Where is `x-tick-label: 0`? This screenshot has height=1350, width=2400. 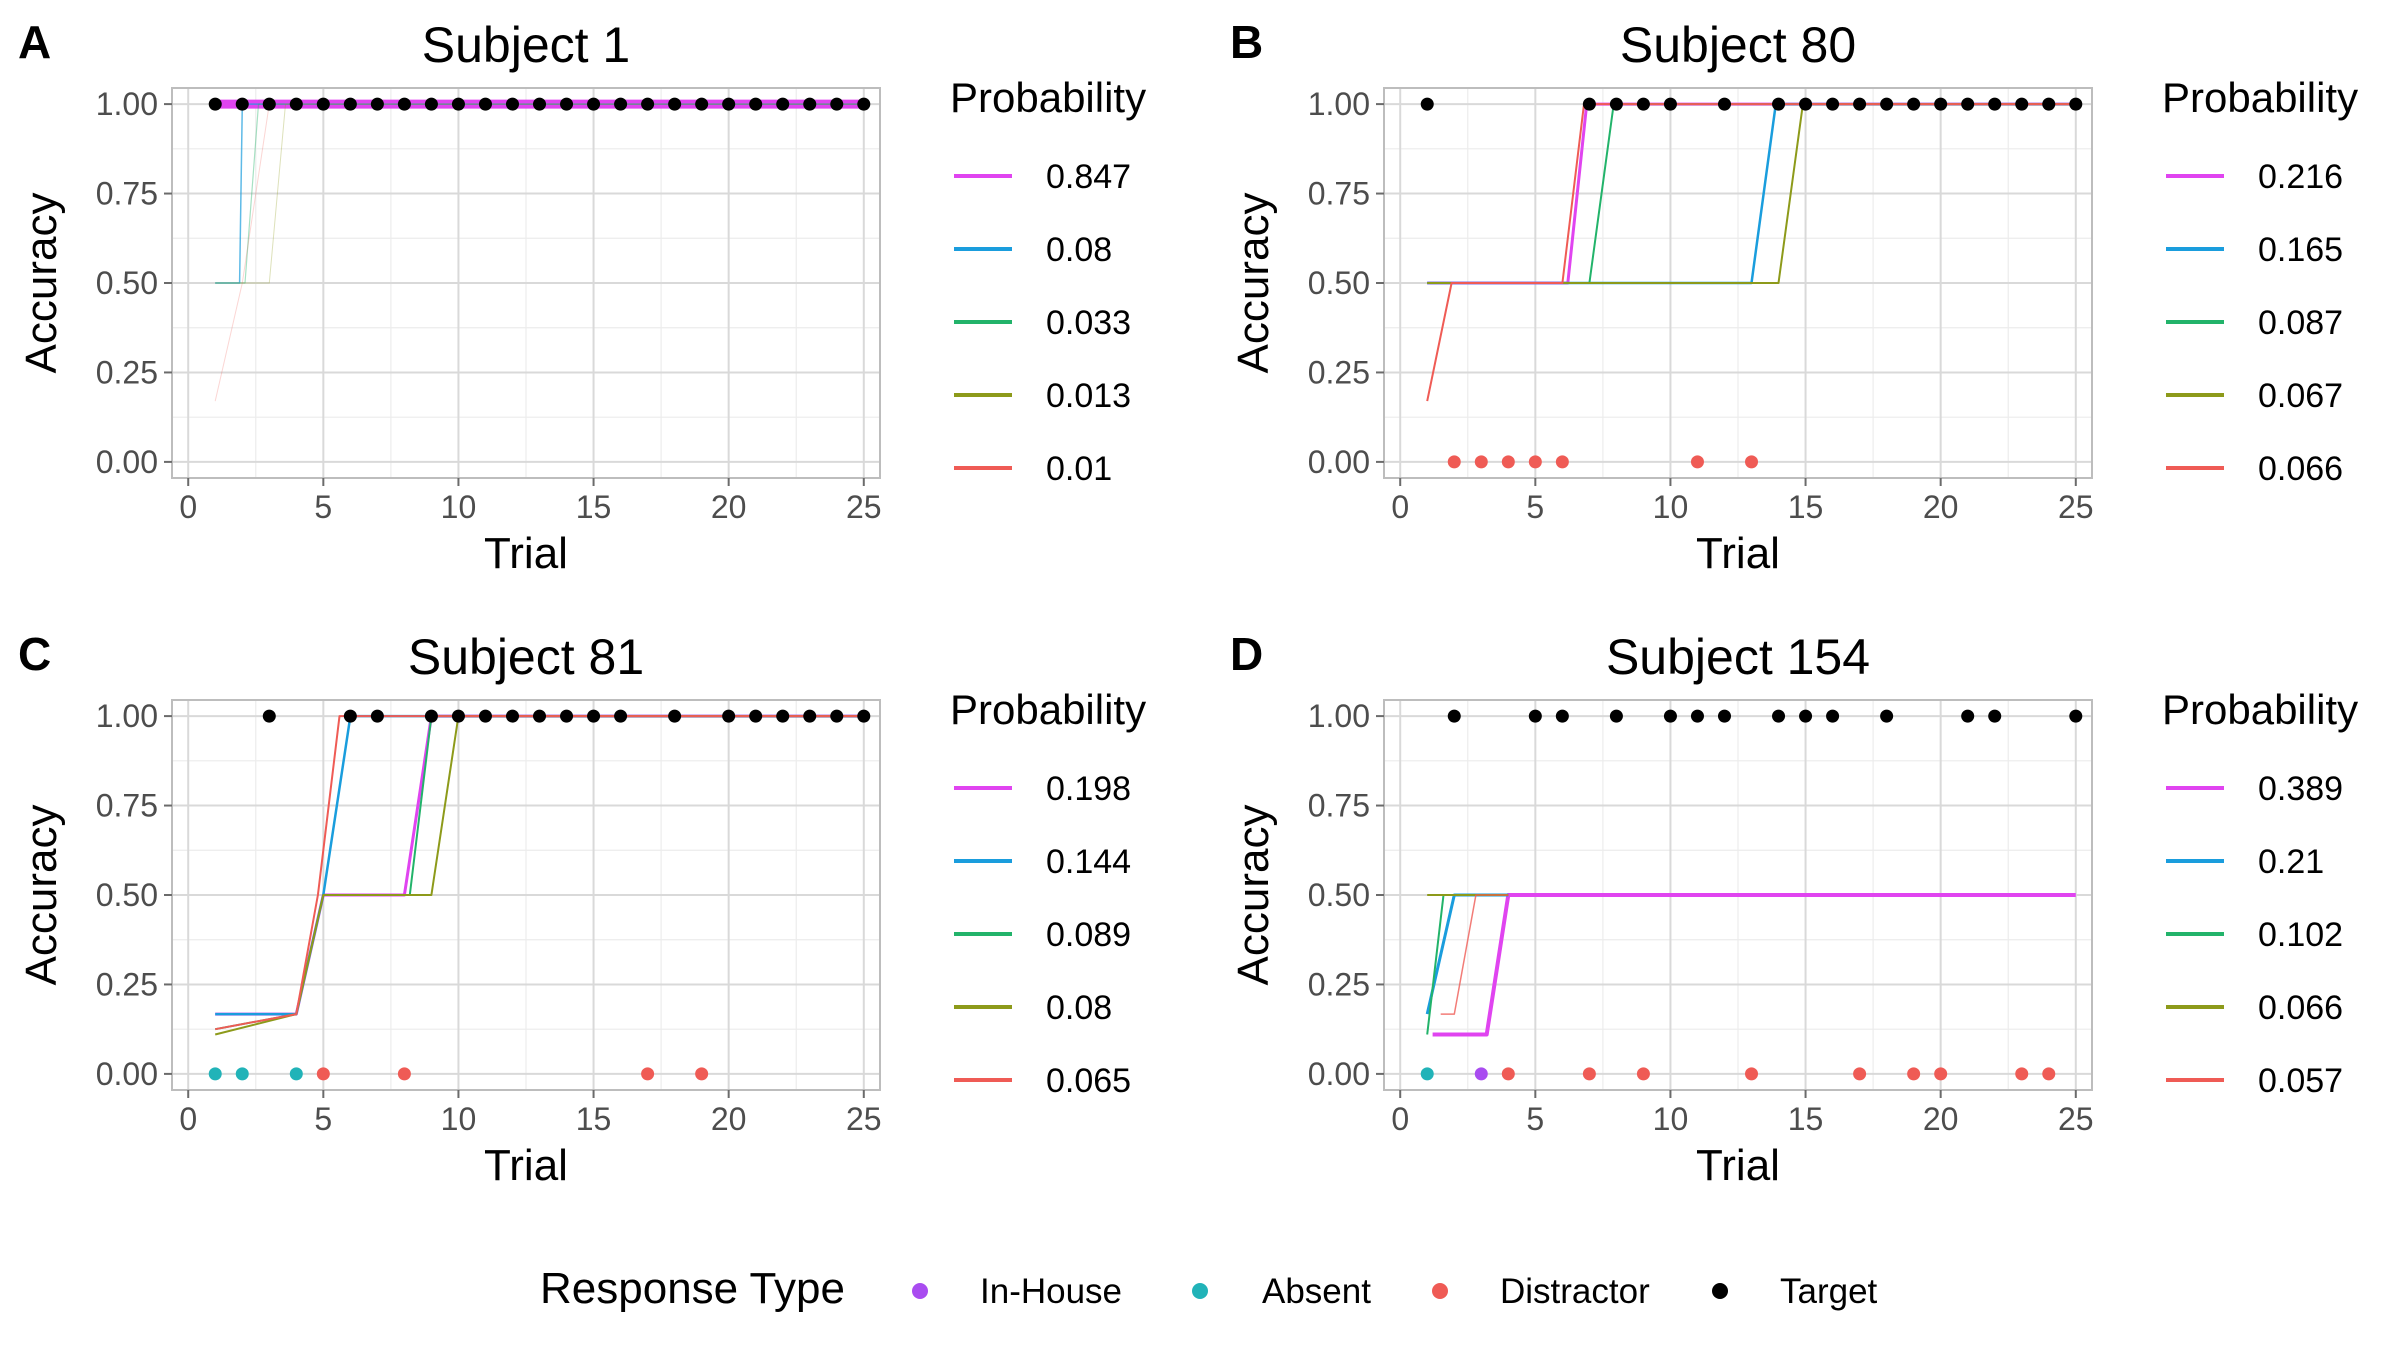 x-tick-label: 0 is located at coordinates (1400, 1119).